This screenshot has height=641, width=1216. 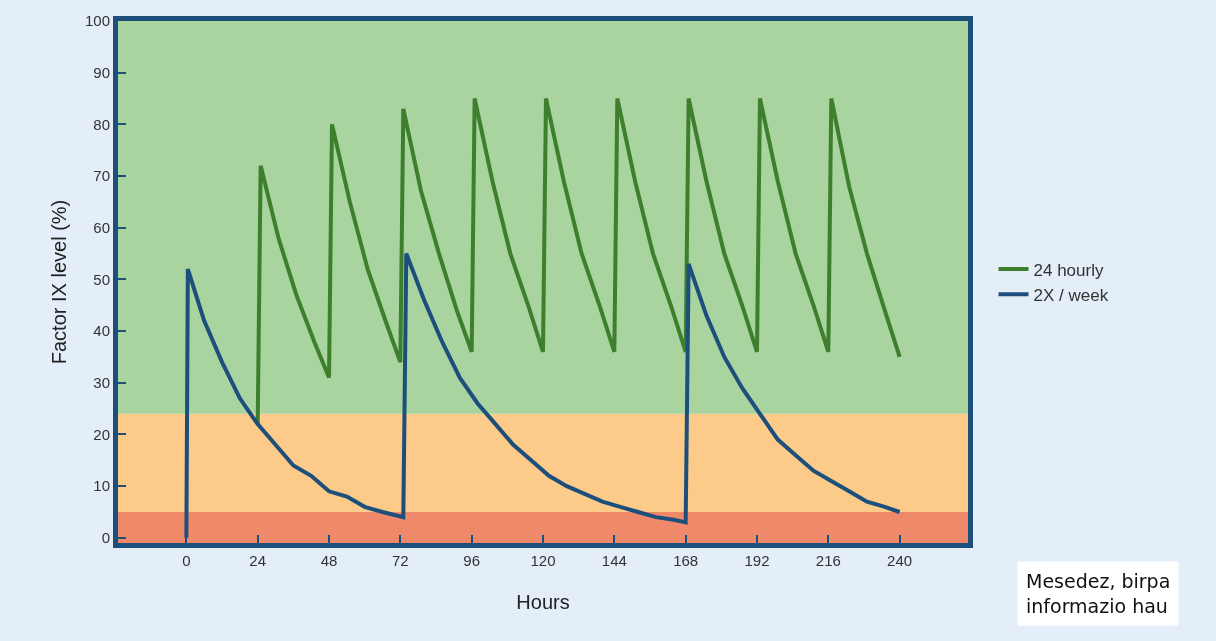 I want to click on x-tick-label: 216, so click(x=828, y=560).